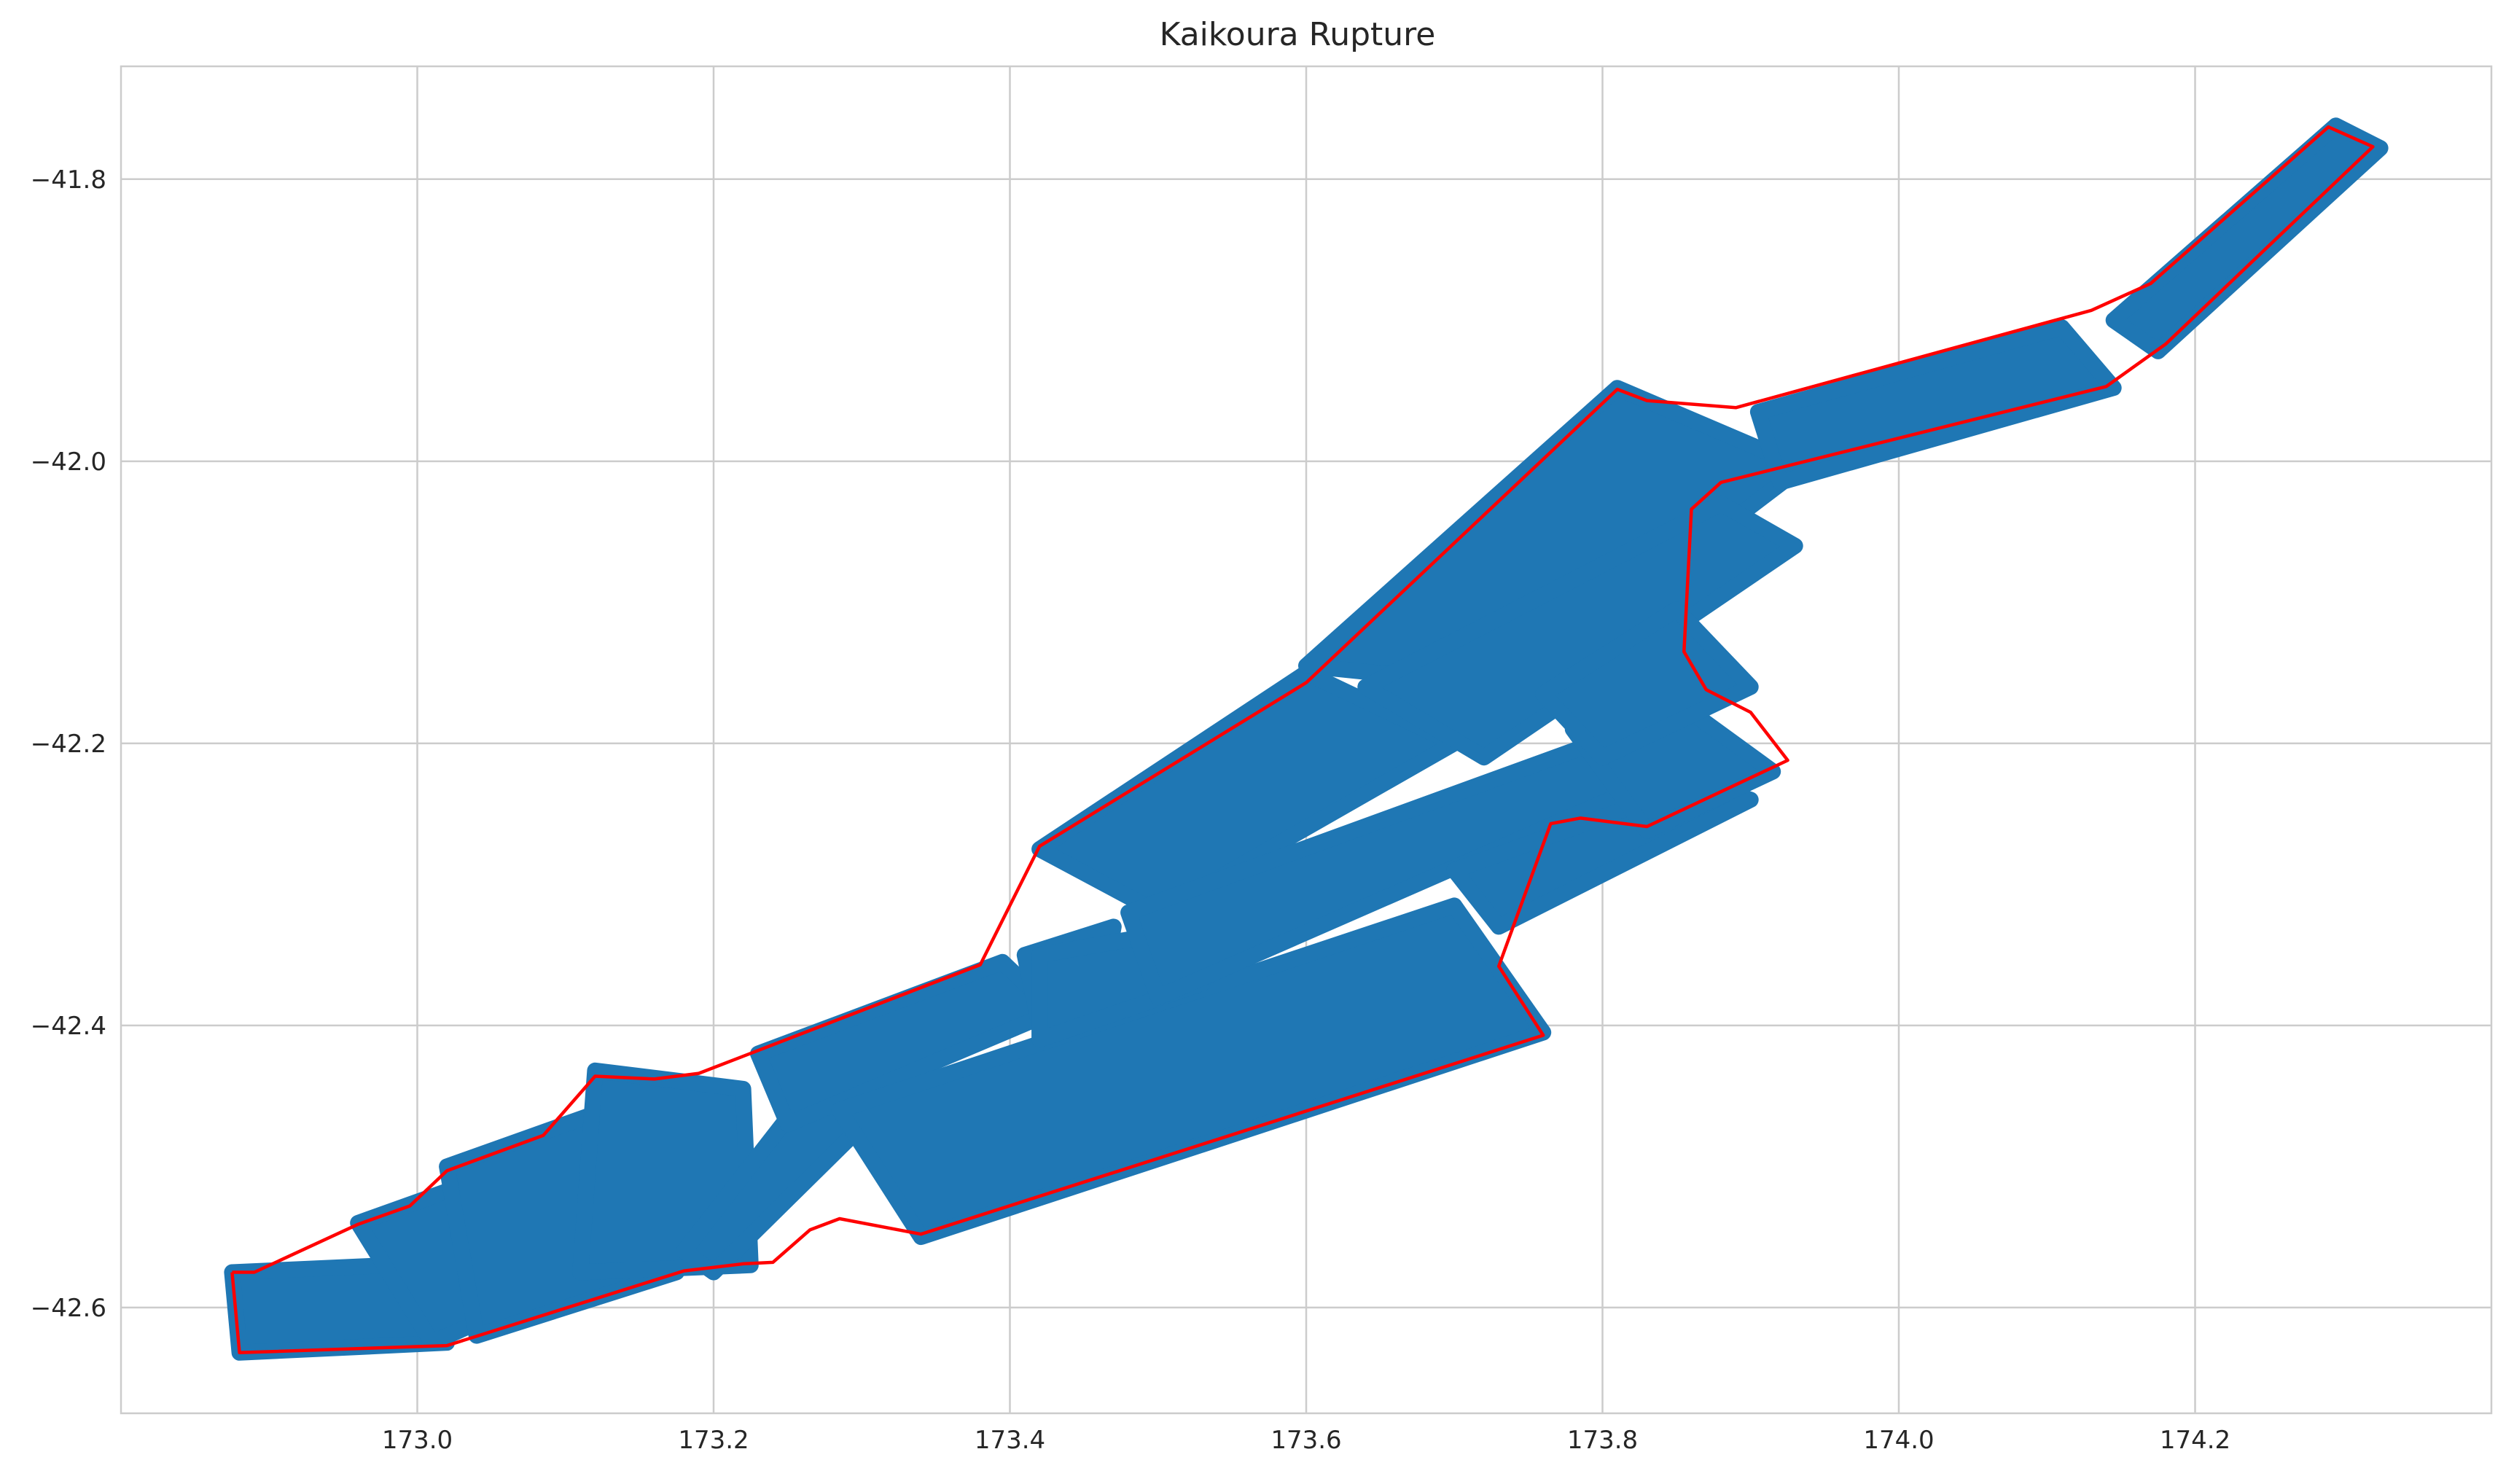  I want to click on x-tick-label: 174.2, so click(2195, 1440).